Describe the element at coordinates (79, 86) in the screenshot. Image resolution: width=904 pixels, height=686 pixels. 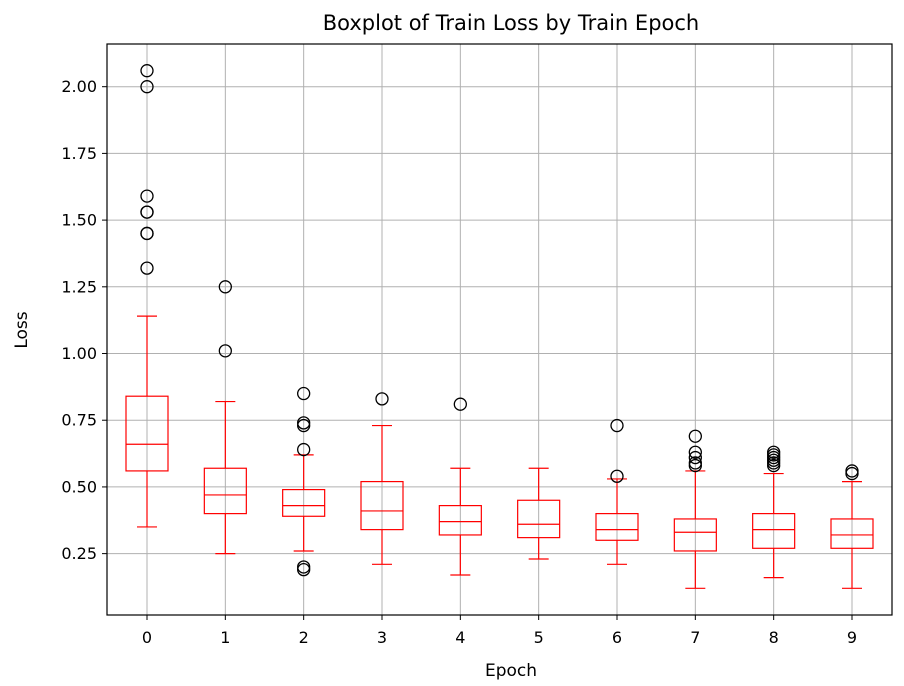
I see `y-tick-label: 2.00` at that location.